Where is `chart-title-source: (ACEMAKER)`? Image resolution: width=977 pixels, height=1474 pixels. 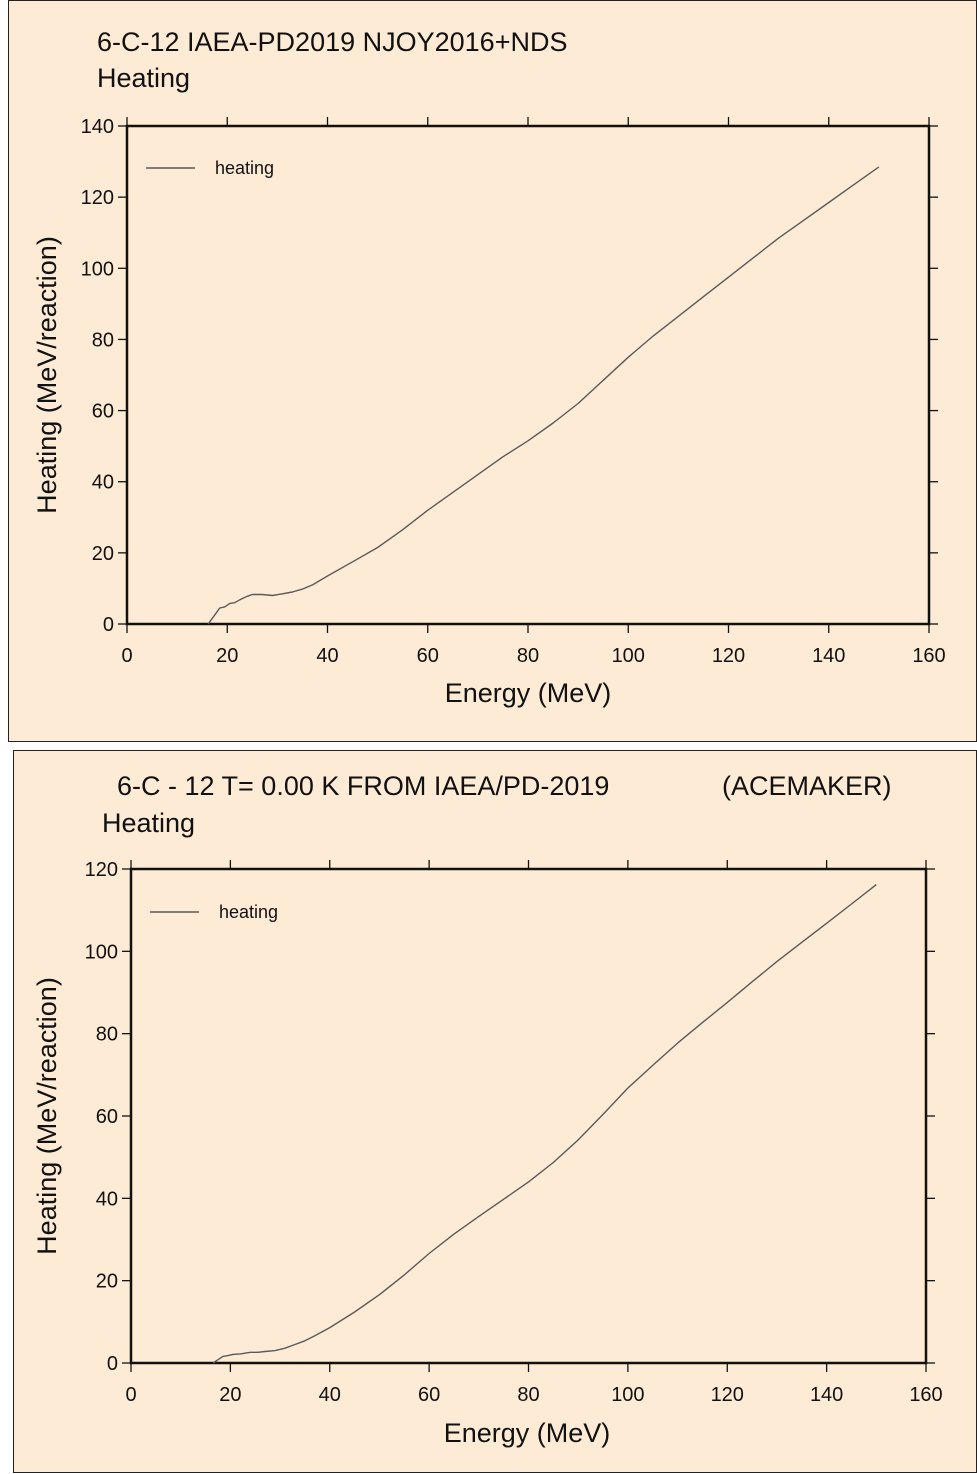
chart-title-source: (ACEMAKER) is located at coordinates (807, 786).